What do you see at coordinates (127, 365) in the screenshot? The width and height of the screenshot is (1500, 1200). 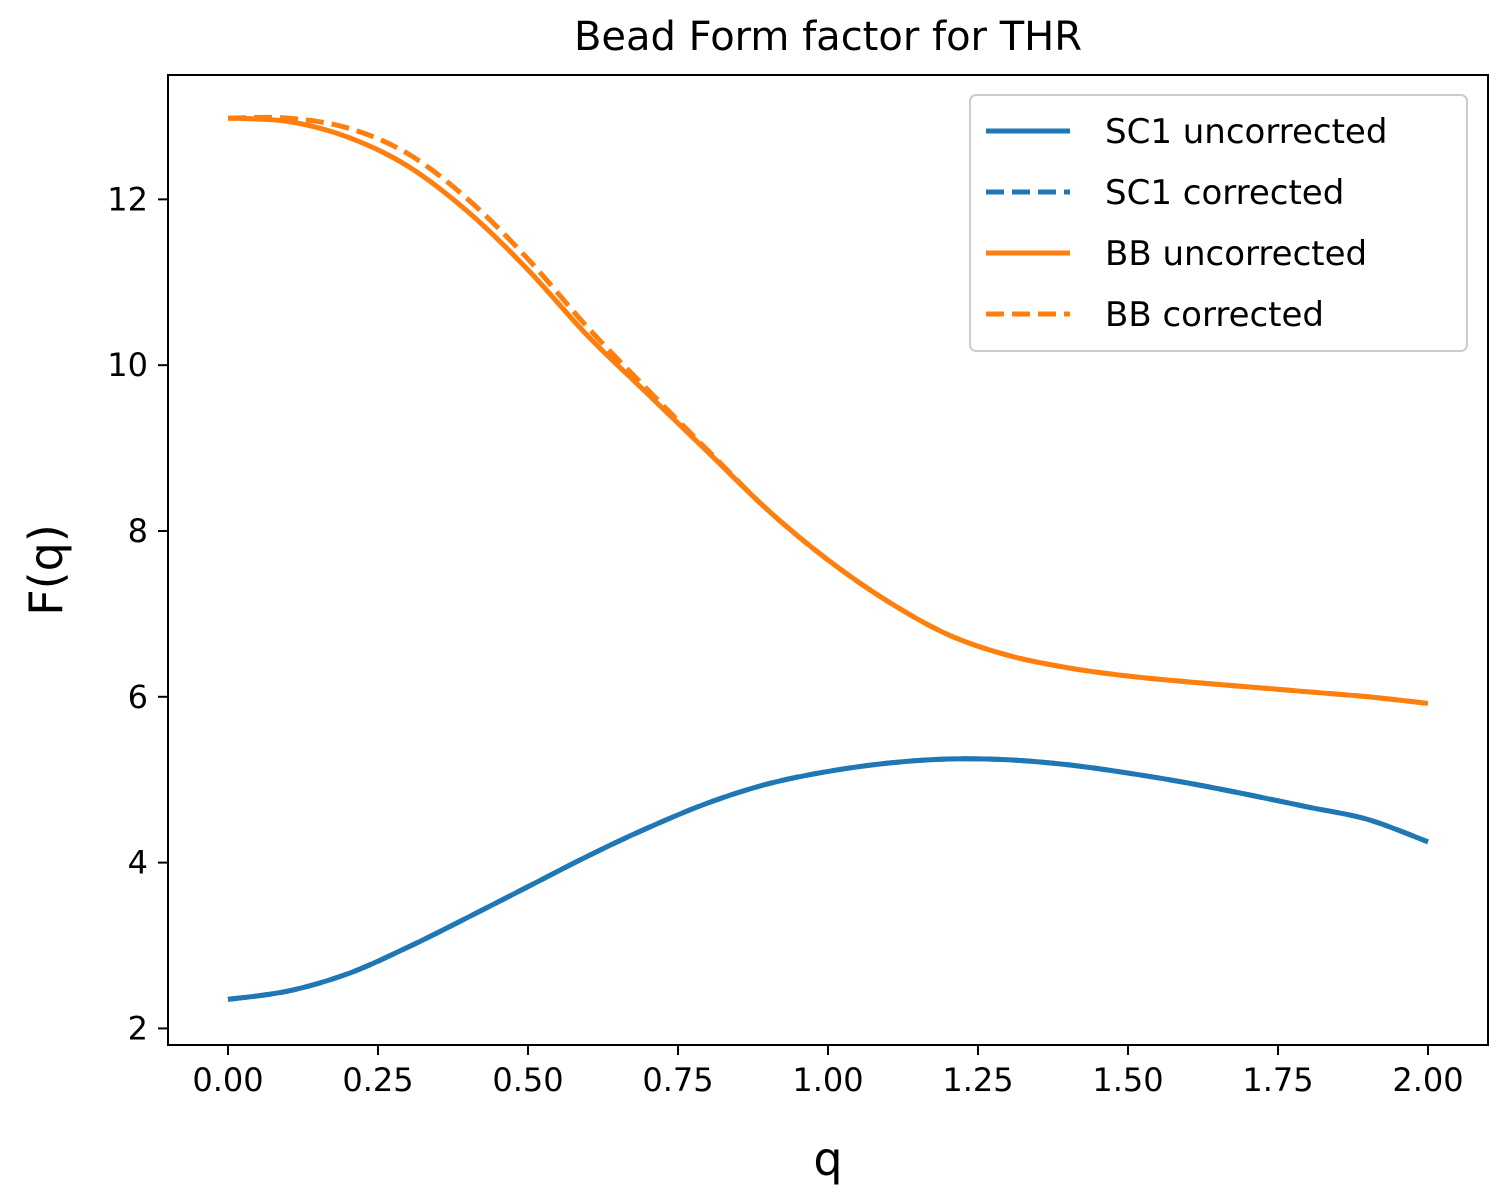 I see `y-tick-label: 10` at bounding box center [127, 365].